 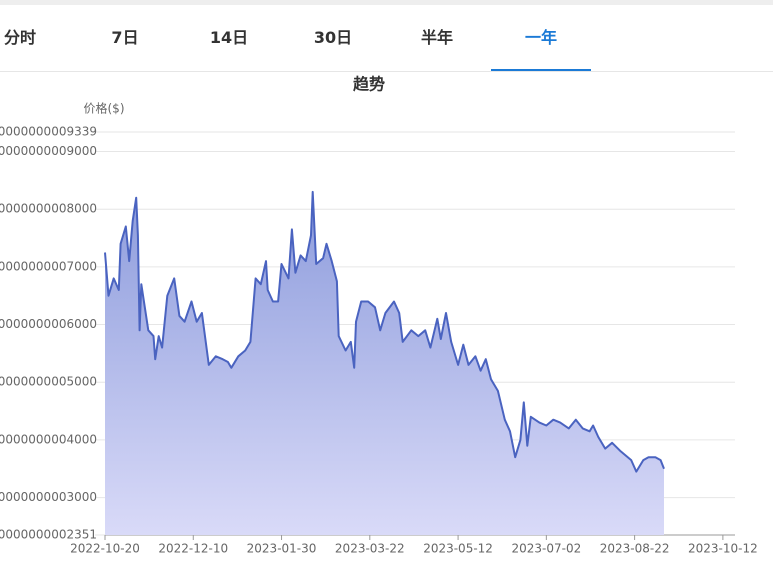 I want to click on y-tick-label: 0.0000000009339, so click(x=48, y=132).